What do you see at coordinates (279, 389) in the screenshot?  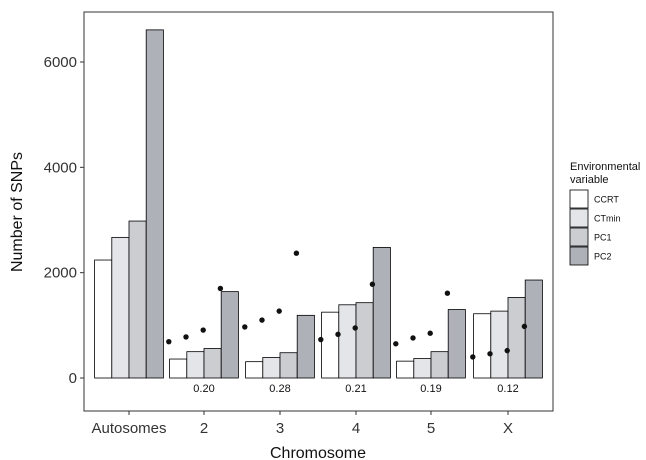 I see `ratio-label: 0.28` at bounding box center [279, 389].